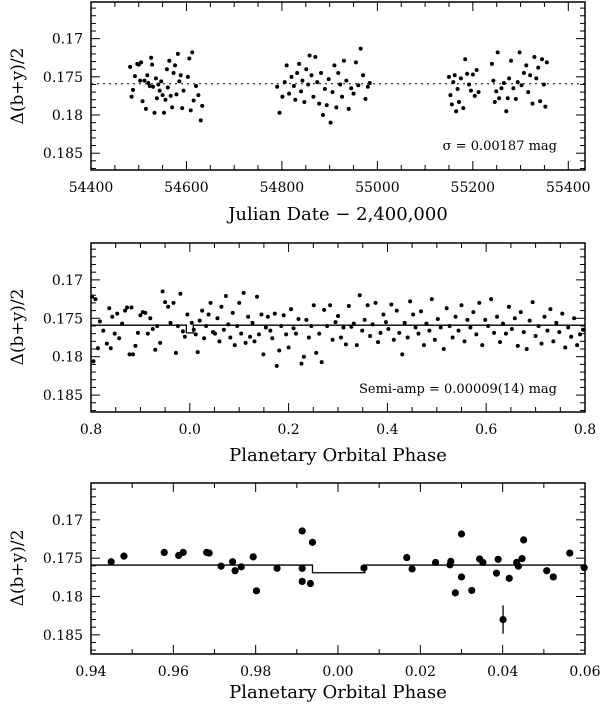 This screenshot has height=705, width=600. What do you see at coordinates (502, 672) in the screenshot?
I see `x-tick-label: 0.04` at bounding box center [502, 672].